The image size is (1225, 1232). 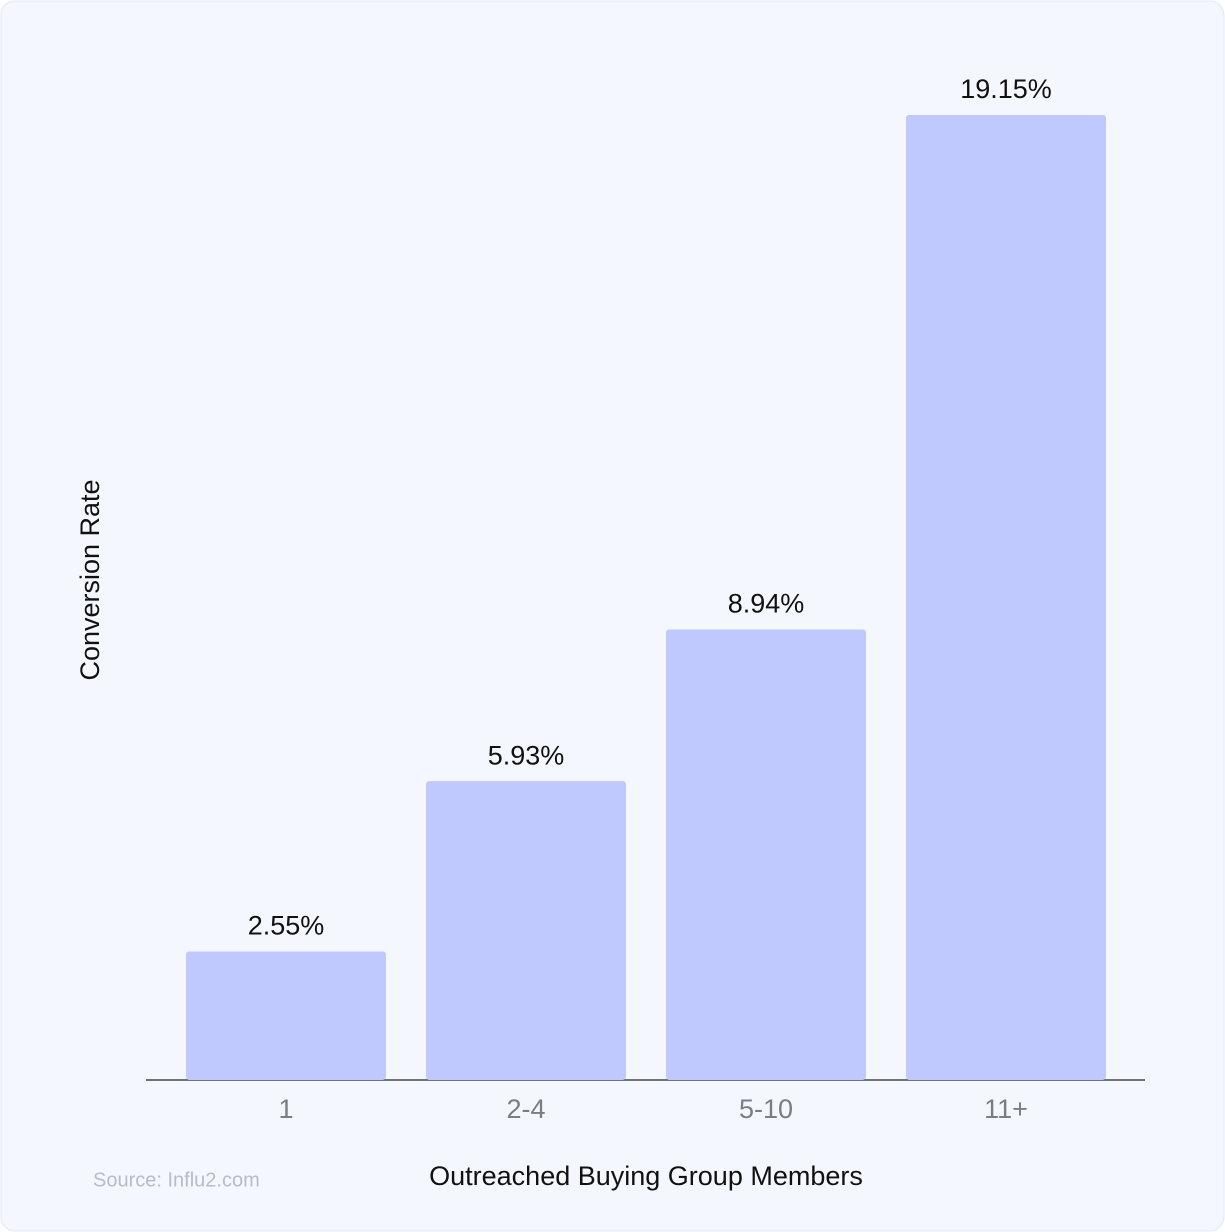 I want to click on value-label: 8.94%, so click(x=766, y=604).